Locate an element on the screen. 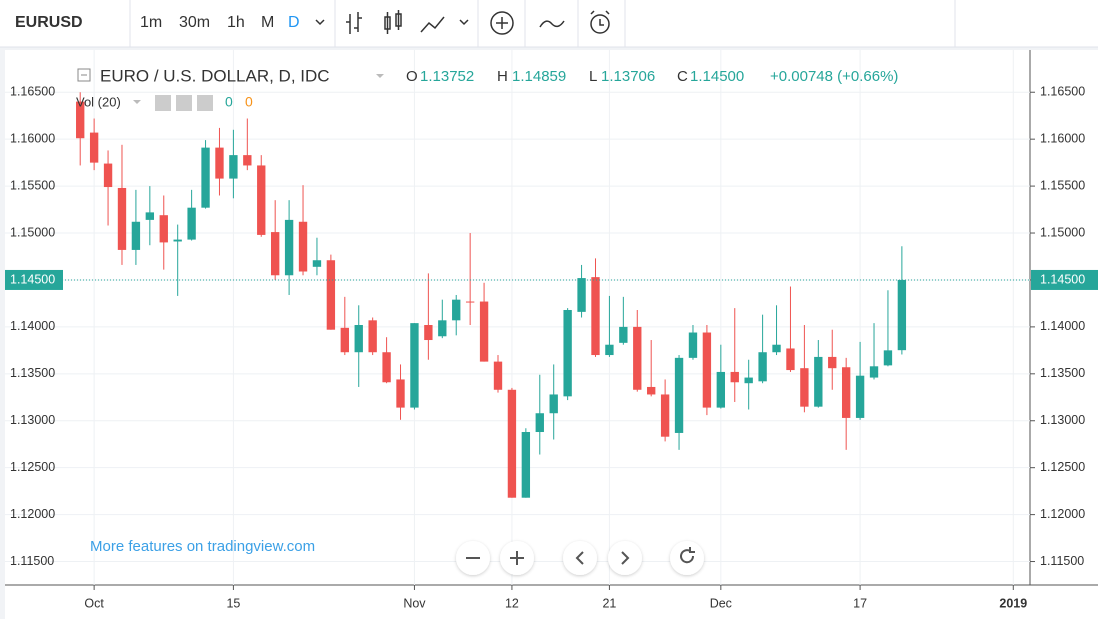  y-tick-label: 1.11500 is located at coordinates (1062, 561).